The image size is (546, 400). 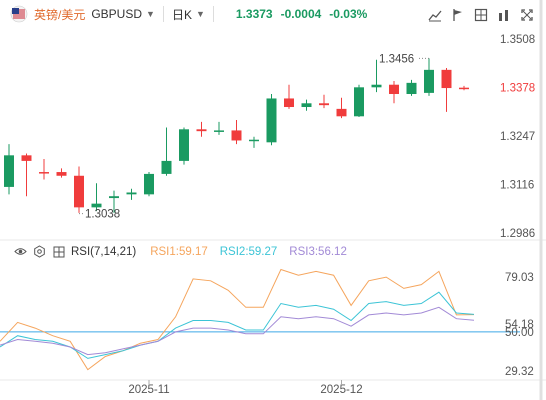 I want to click on rsi-line-rsi2, so click(x=237, y=325).